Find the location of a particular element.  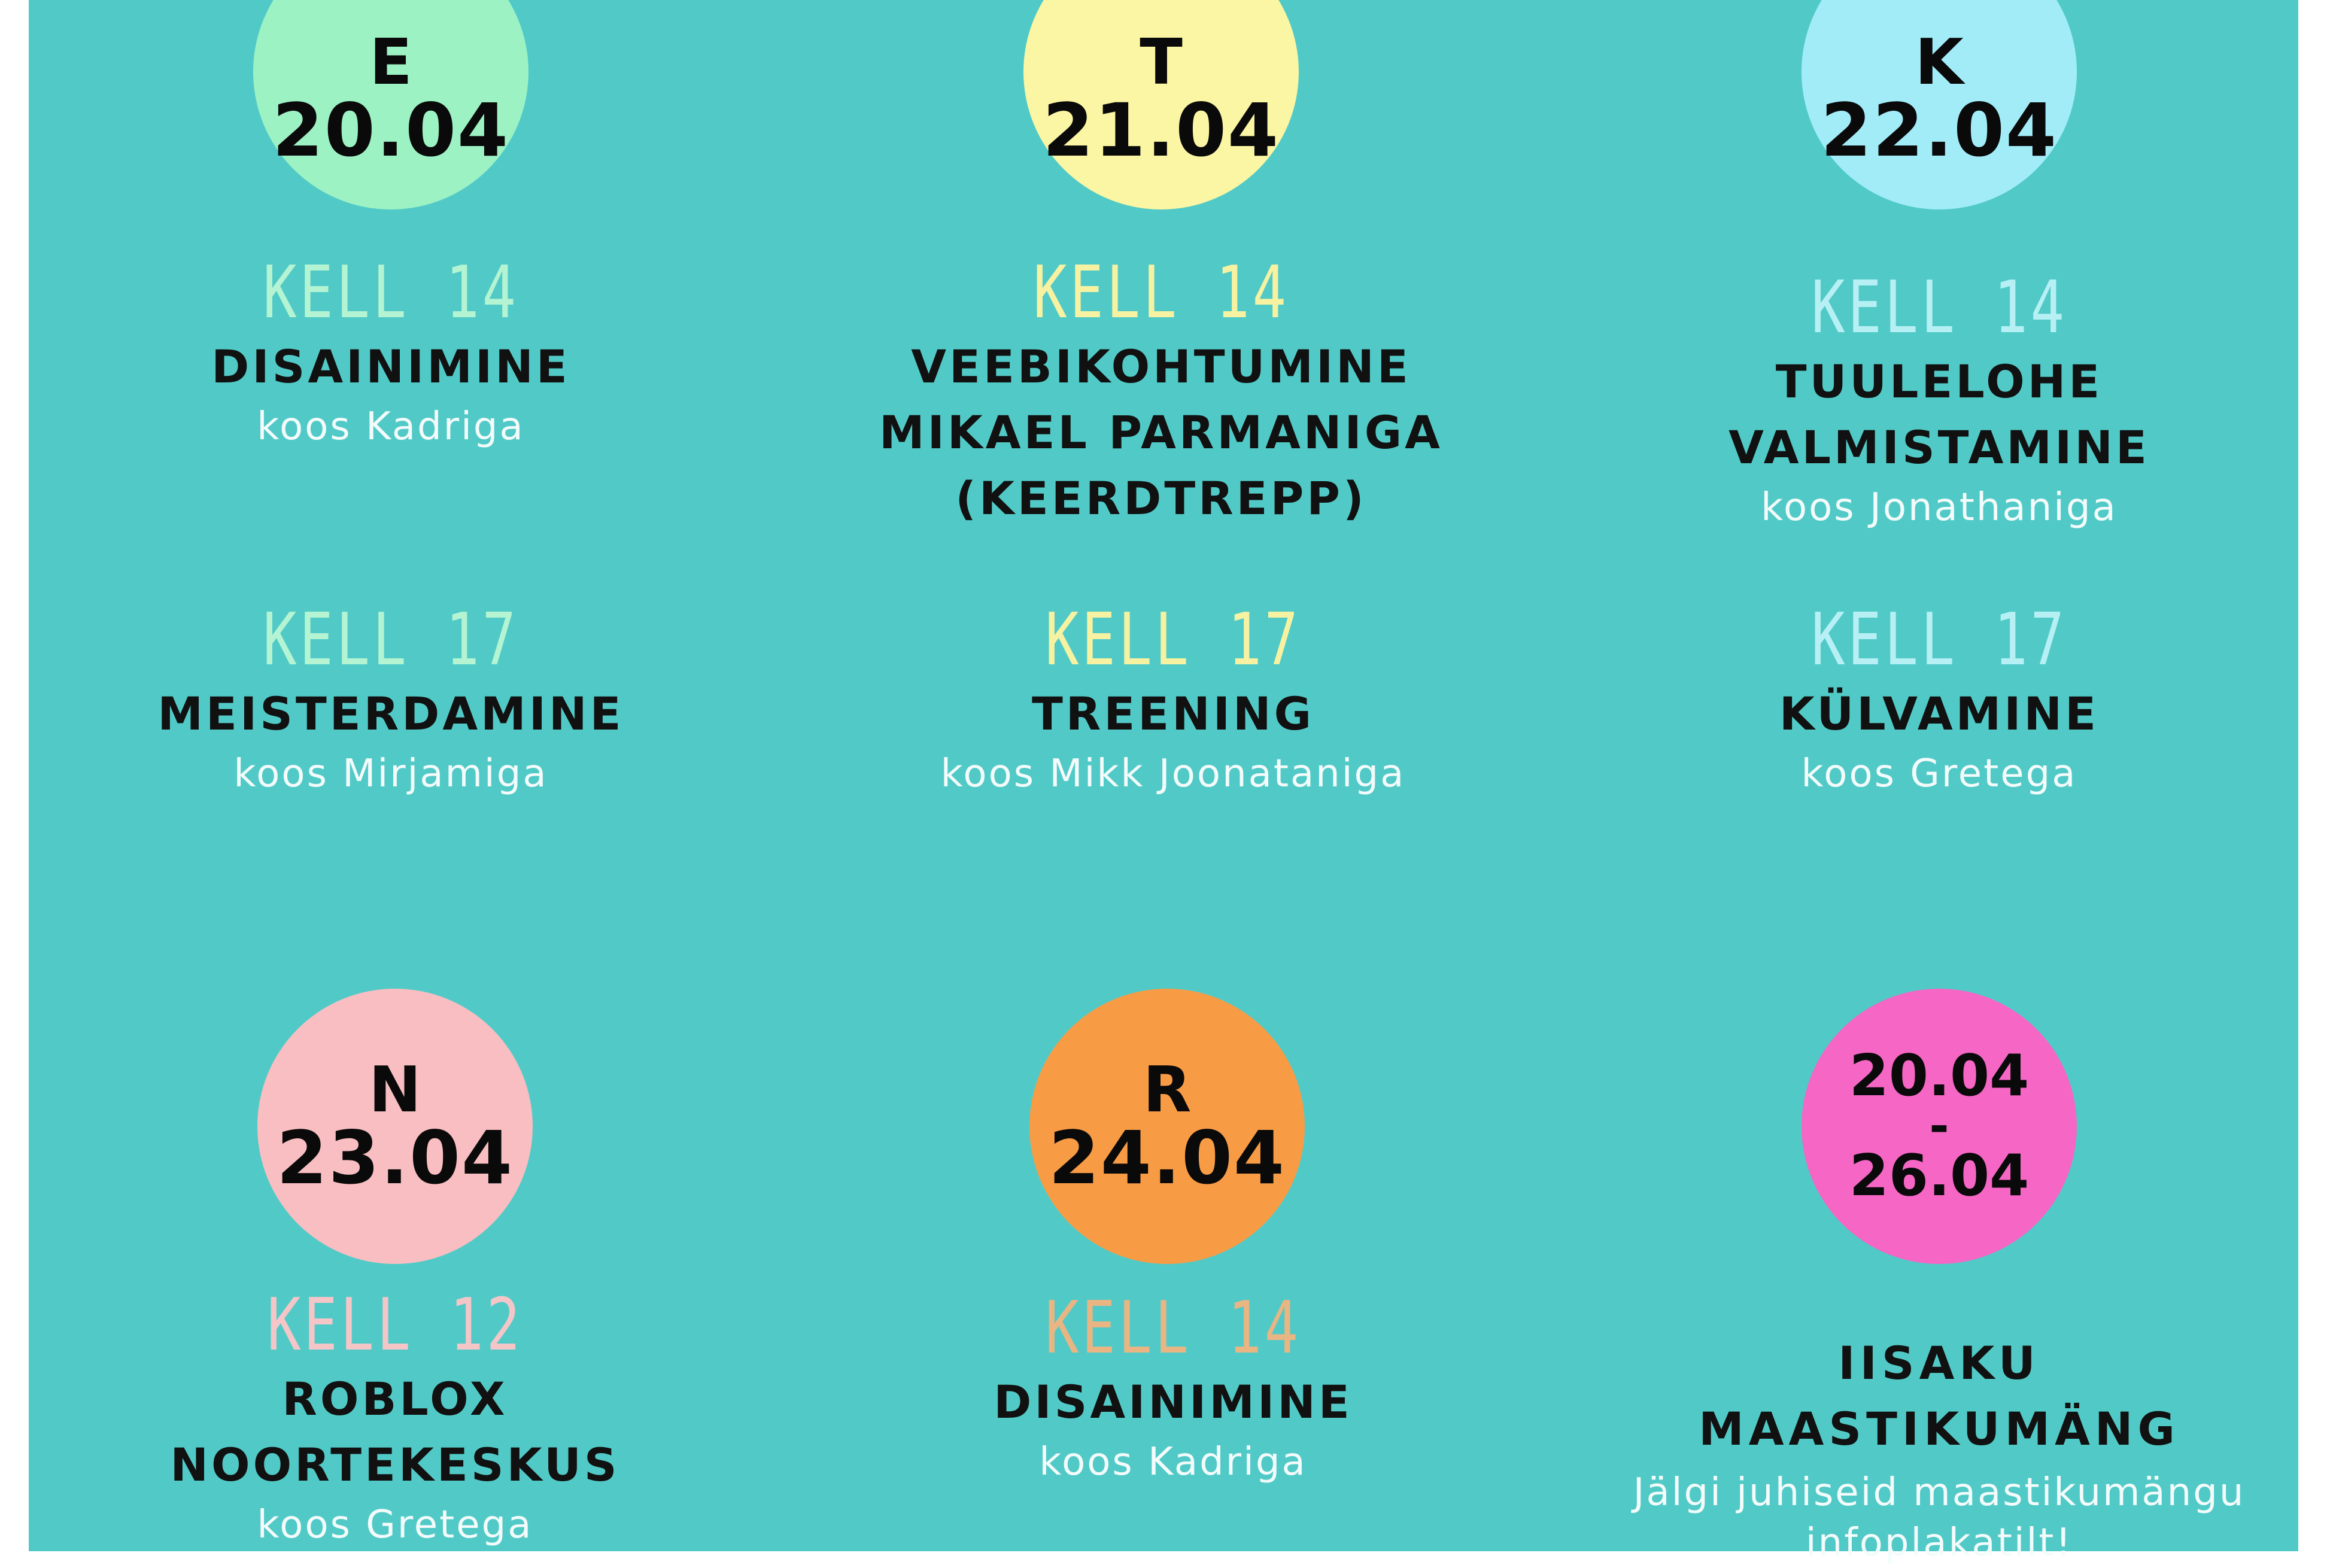

slot-t-2: KELL 17 TREENING koos Mikk Joonataniga is located at coordinates (1173, 701).